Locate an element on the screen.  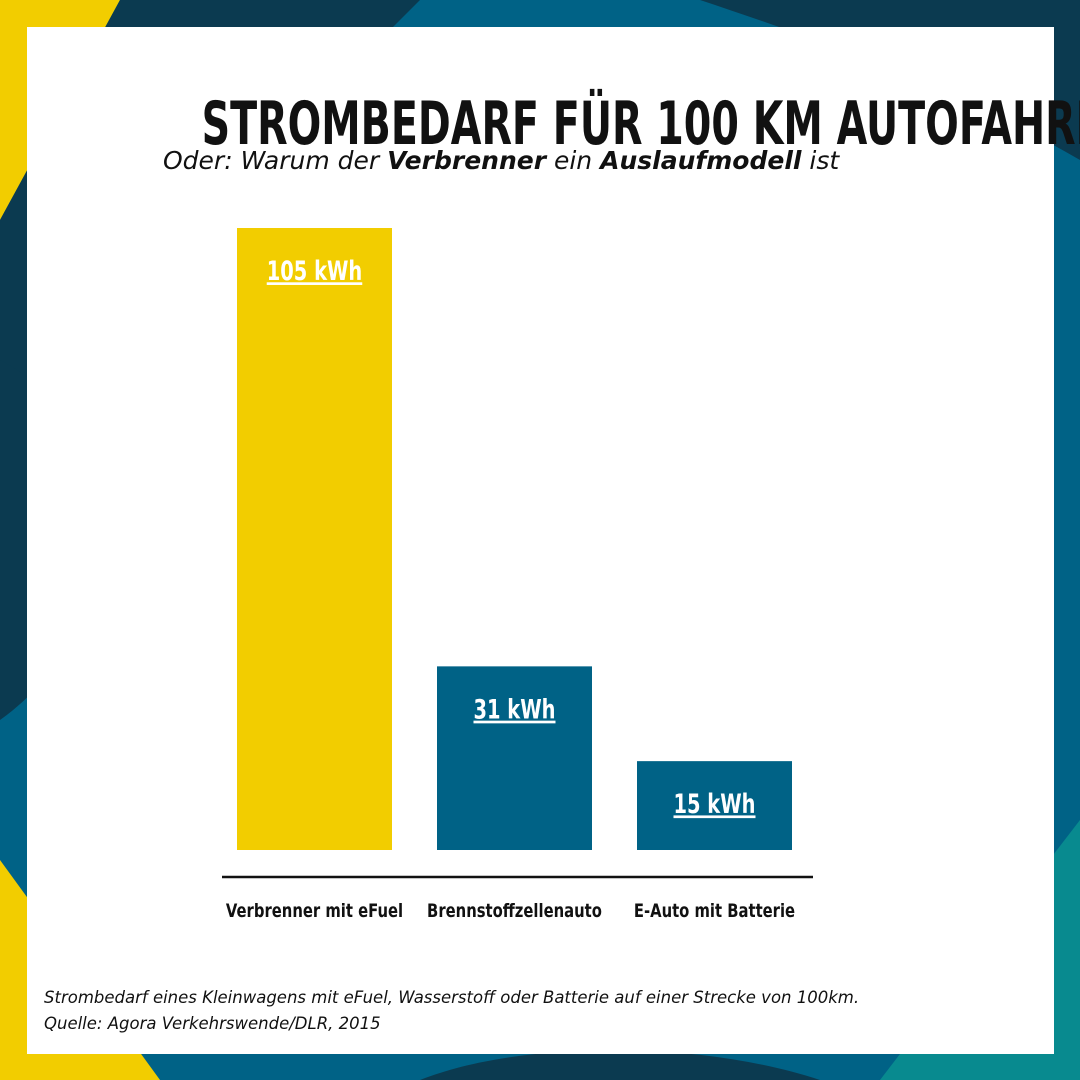
subtitle-emphasis-verbrenner: Verbrenner is located at coordinates (467, 160).